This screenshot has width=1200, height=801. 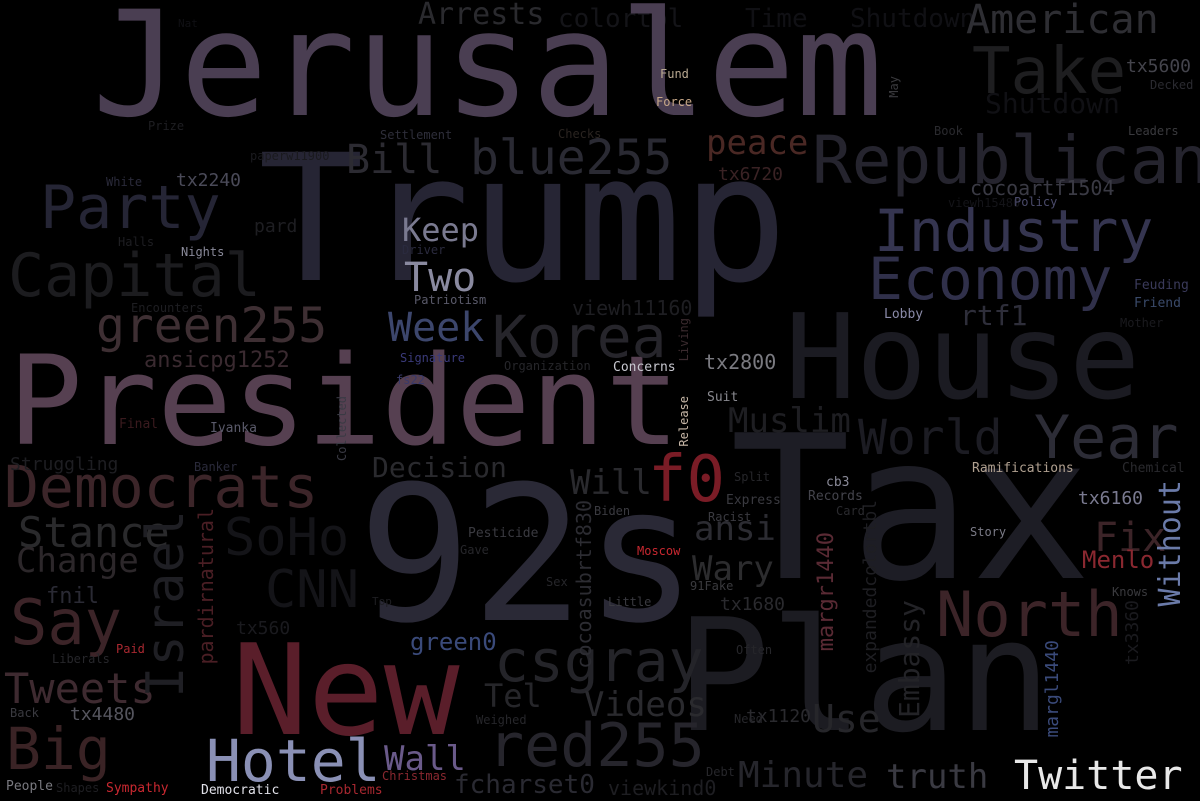 What do you see at coordinates (72, 596) in the screenshot?
I see `word-fnil: fnil` at bounding box center [72, 596].